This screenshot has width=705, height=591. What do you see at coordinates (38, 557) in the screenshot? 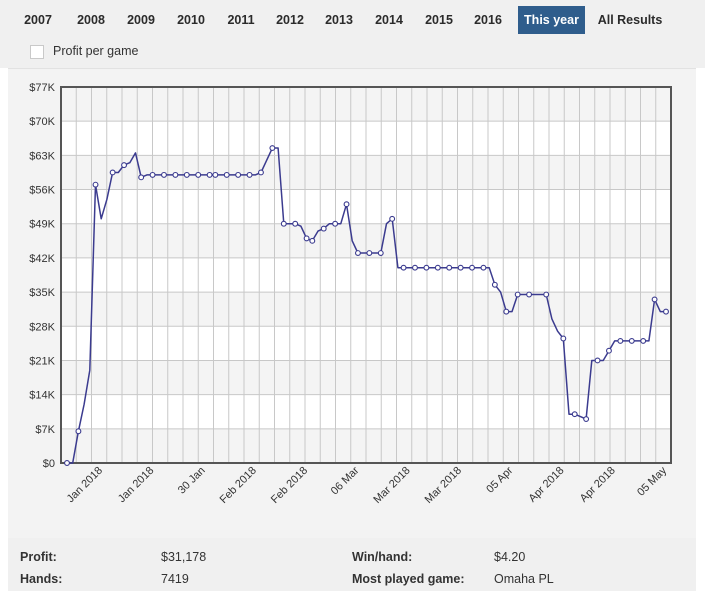
I see `profit-label: Profit:` at bounding box center [38, 557].